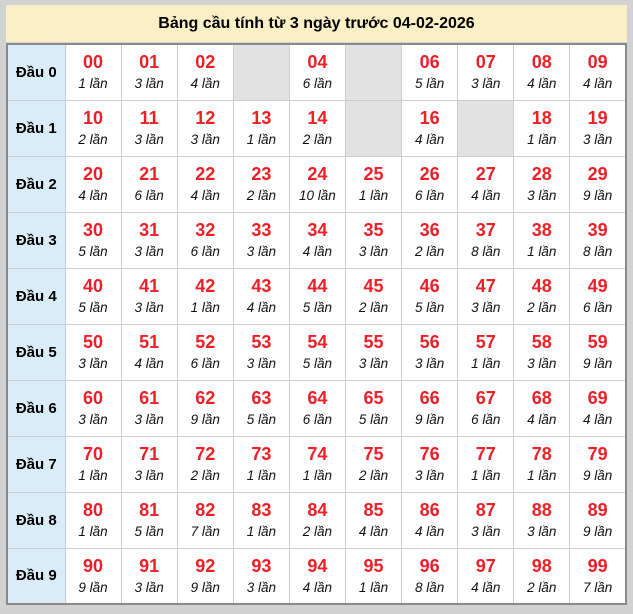 This screenshot has width=633, height=614. What do you see at coordinates (541, 510) in the screenshot?
I see `number-value: 88` at bounding box center [541, 510].